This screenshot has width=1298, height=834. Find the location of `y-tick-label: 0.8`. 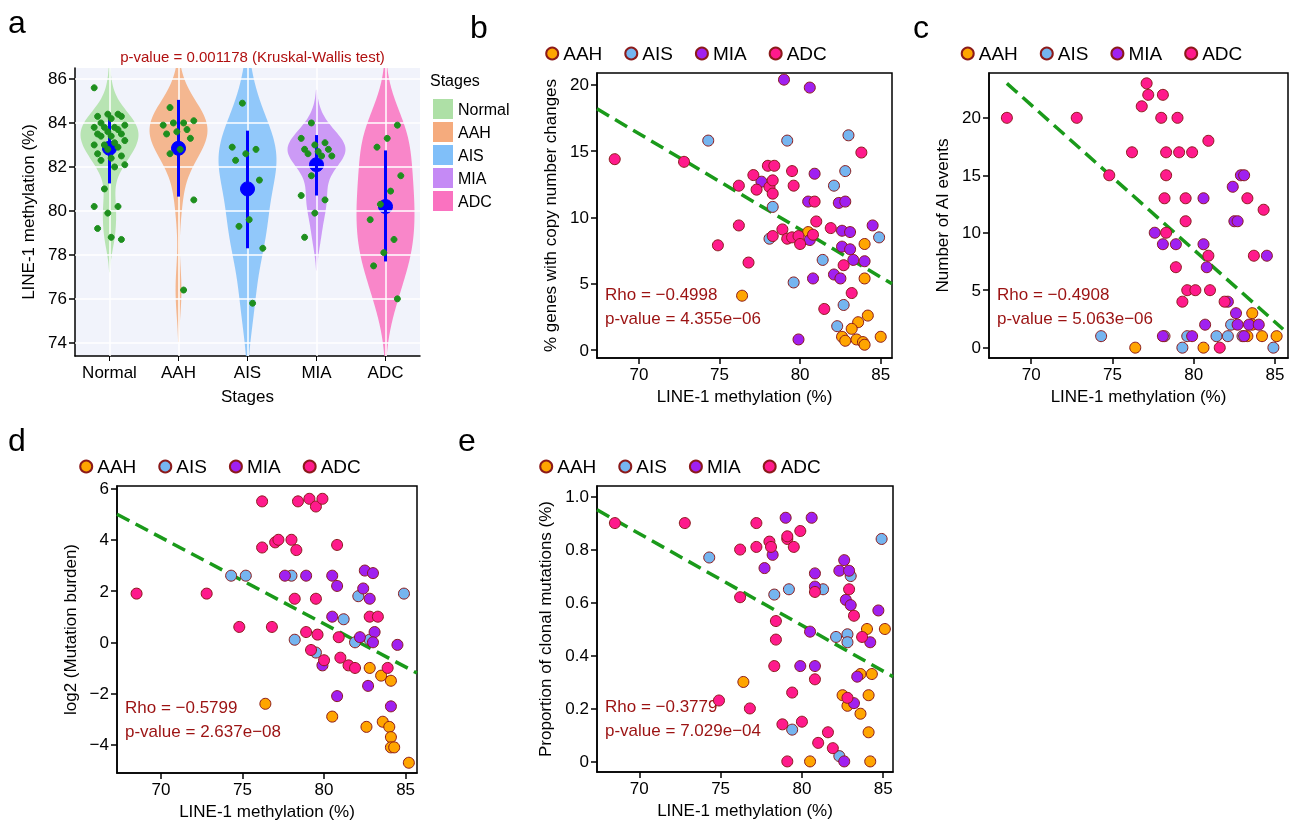

y-tick-label: 0.8 is located at coordinates (577, 550).